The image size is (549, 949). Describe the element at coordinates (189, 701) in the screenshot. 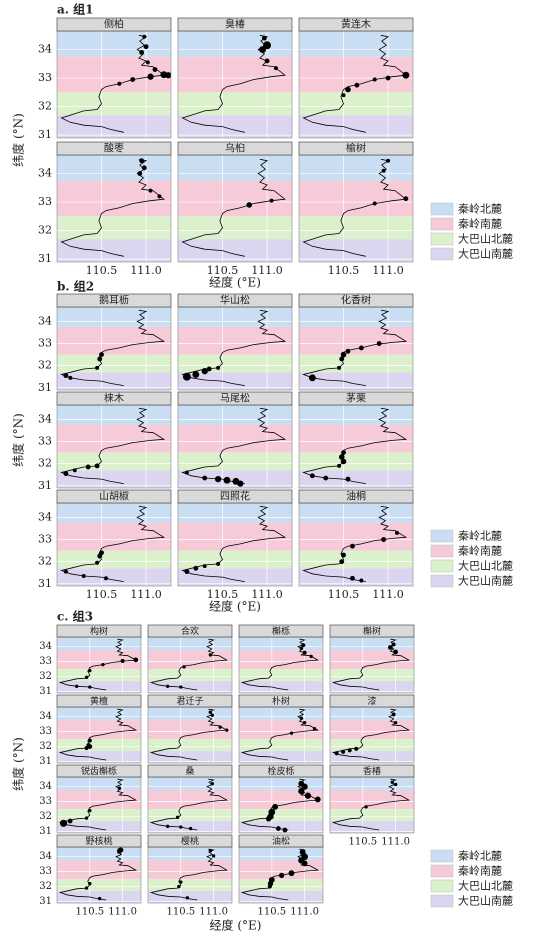

I see `panel-title: 君迁子` at that location.